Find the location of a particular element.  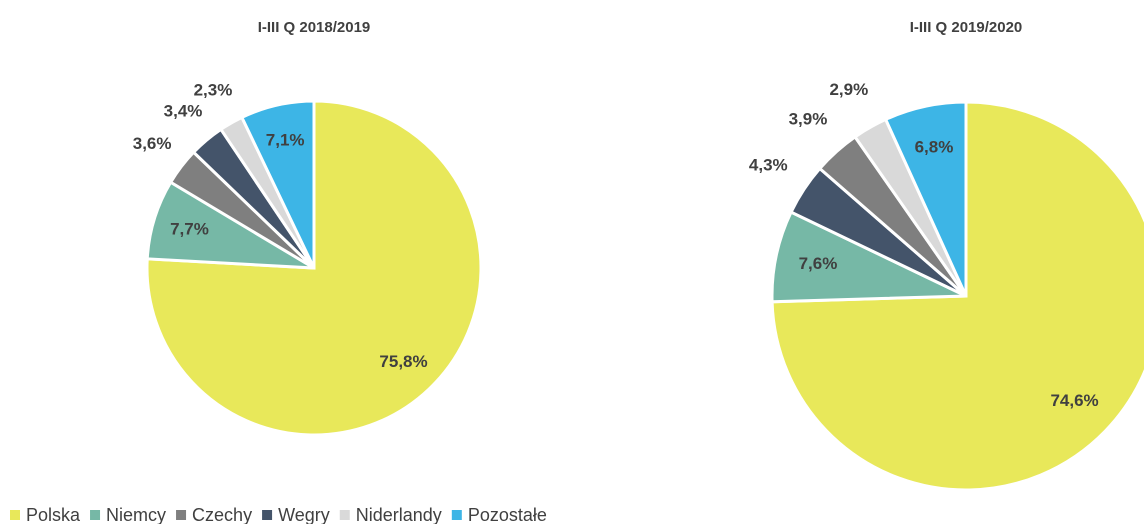

legend-label: Pozostałe is located at coordinates (507, 514).